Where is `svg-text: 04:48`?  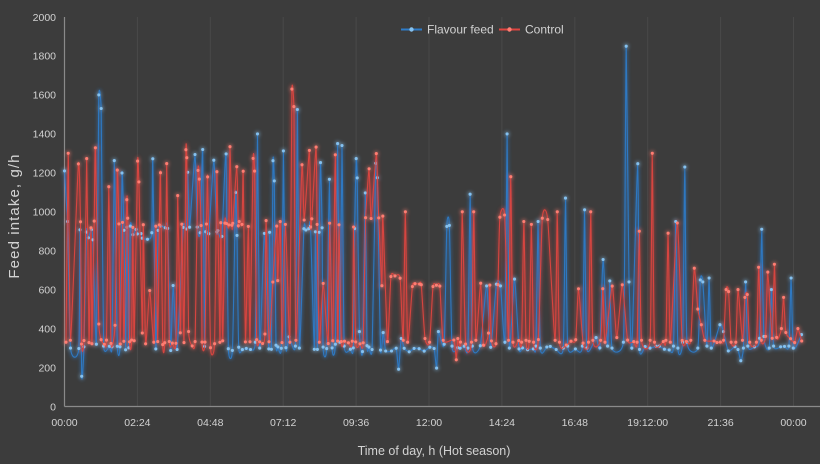
svg-text: 04:48 is located at coordinates (210, 423).